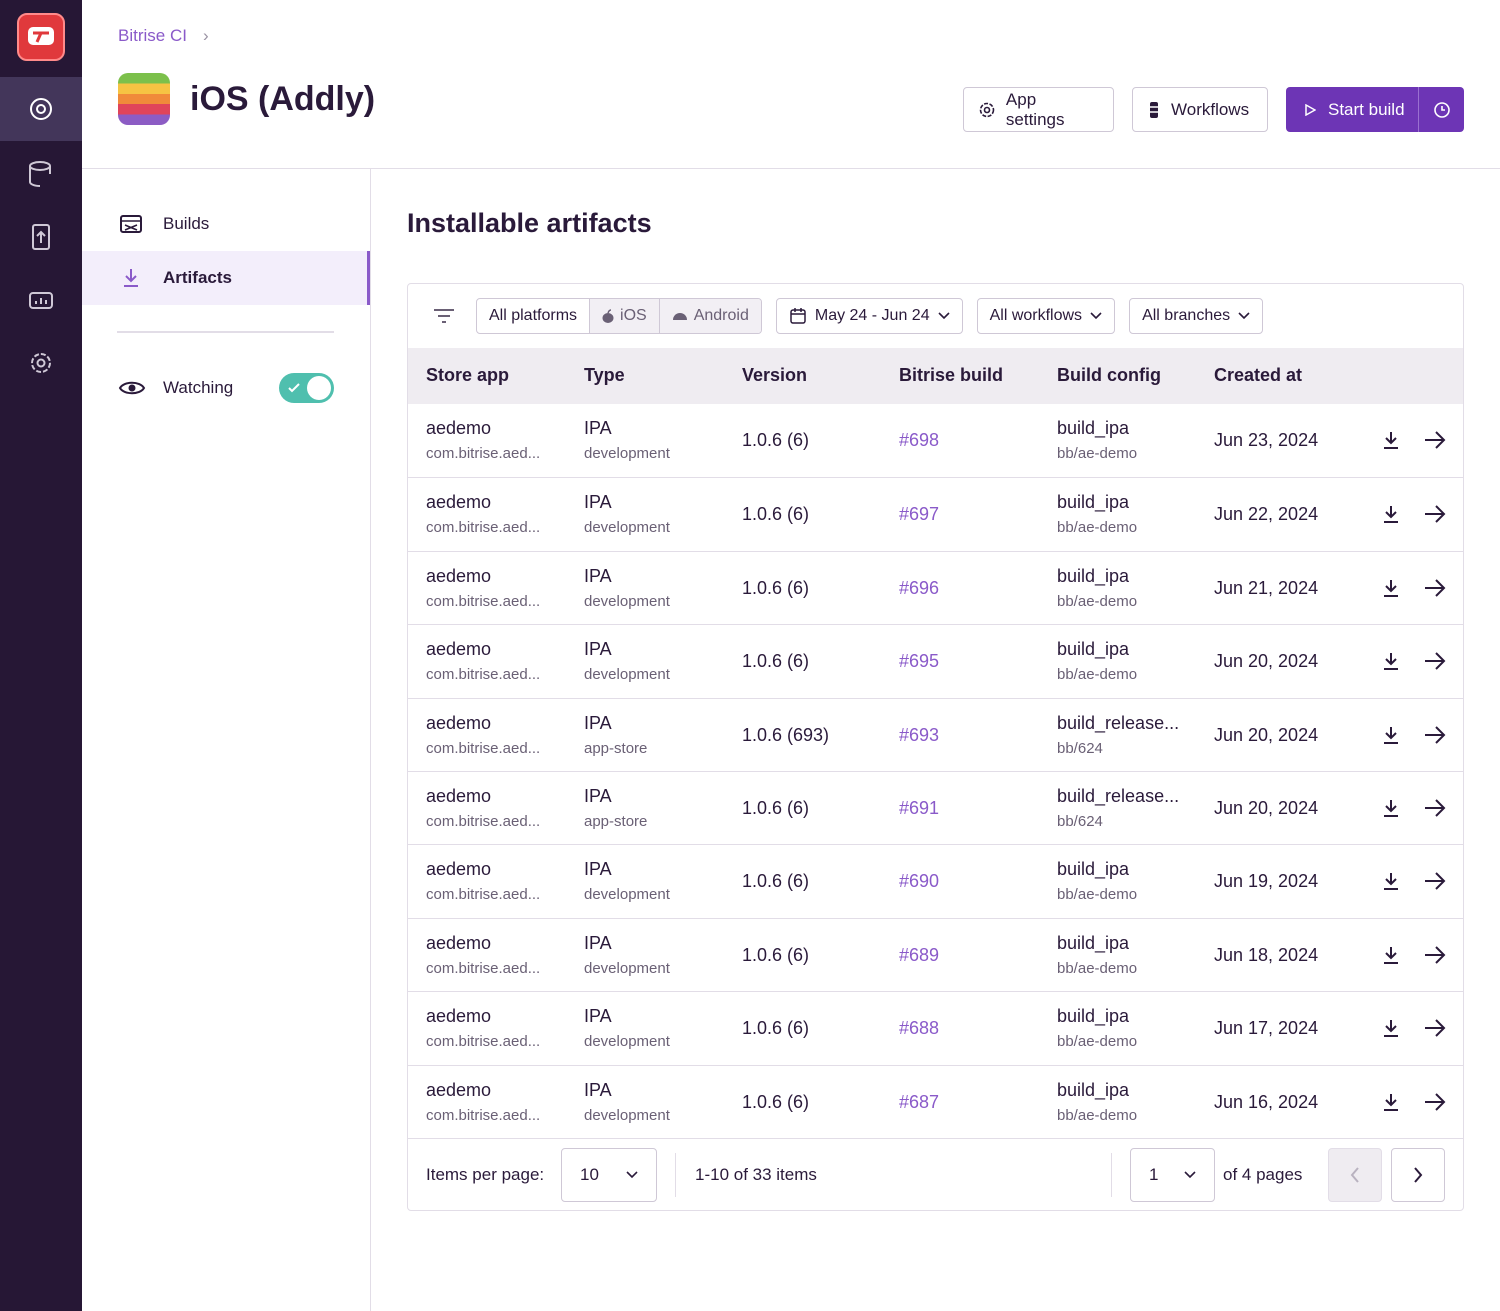 Image resolution: width=1500 pixels, height=1311 pixels. What do you see at coordinates (869, 316) in the screenshot?
I see `date-filter: May 24 - Jun 24` at bounding box center [869, 316].